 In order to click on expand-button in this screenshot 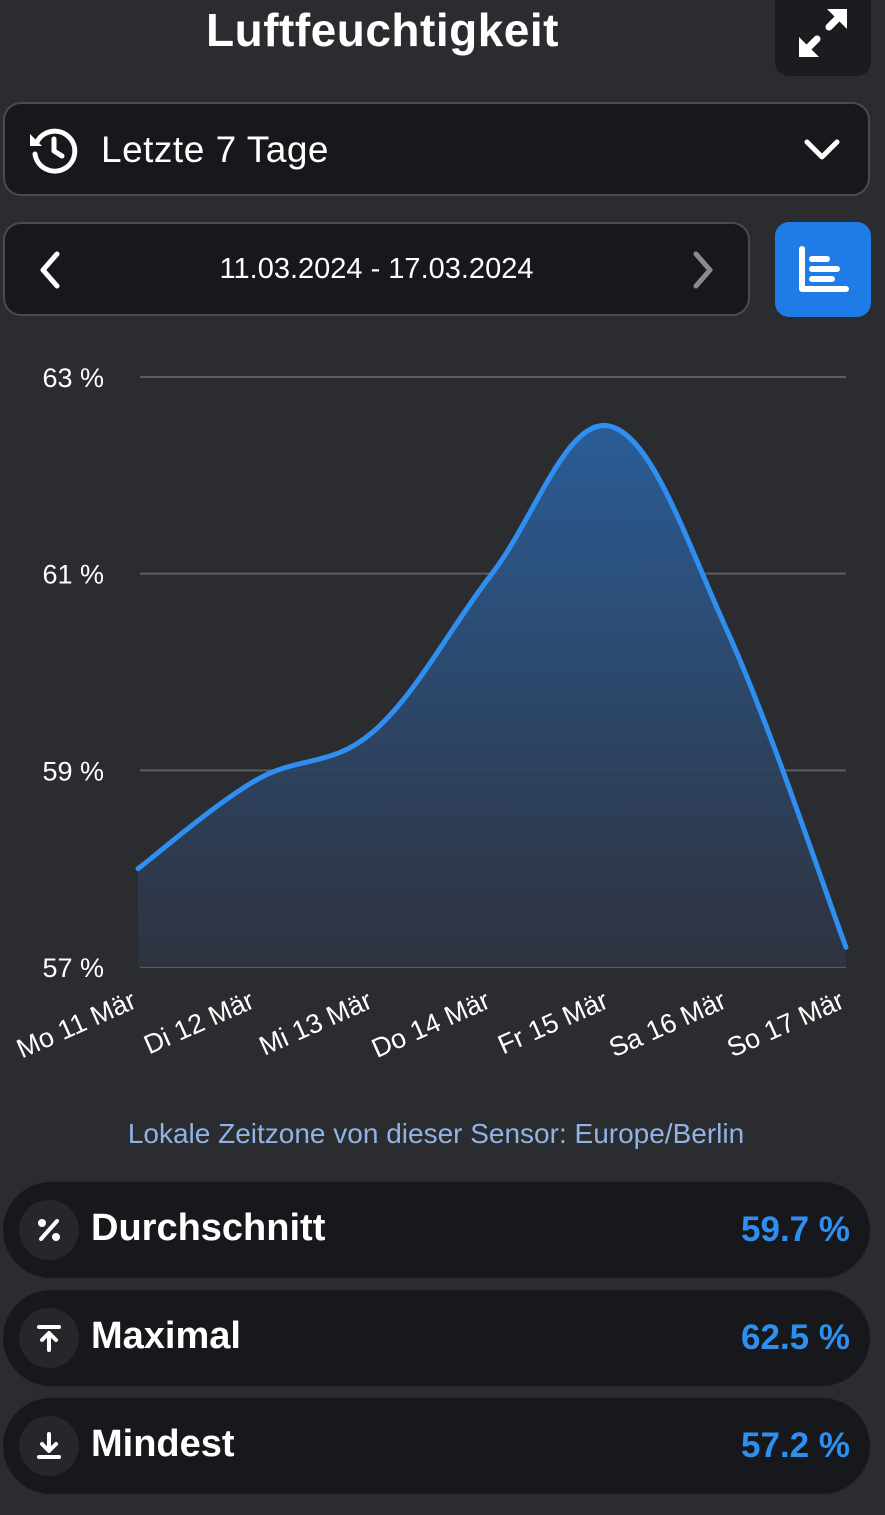, I will do `click(823, 38)`.